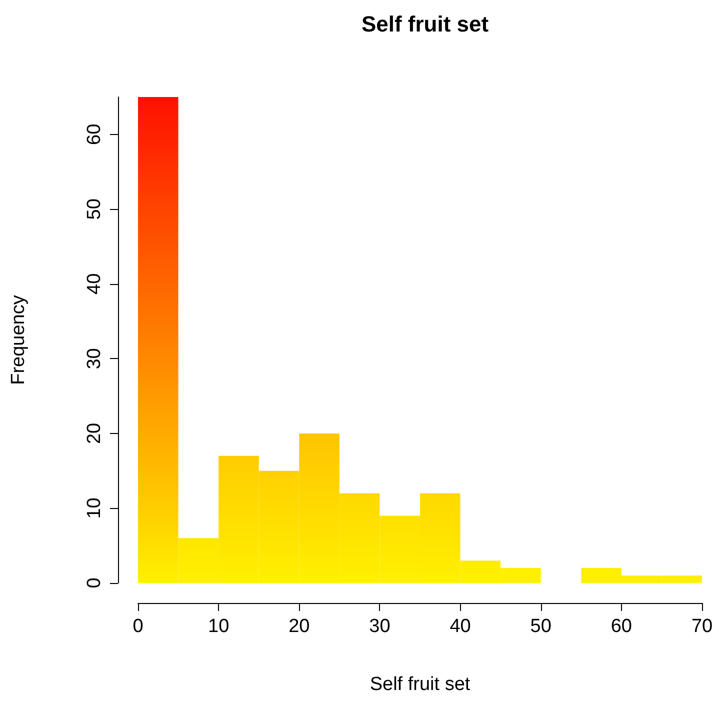 This screenshot has width=719, height=717. Describe the element at coordinates (94, 433) in the screenshot. I see `y-tick-label: 20` at that location.